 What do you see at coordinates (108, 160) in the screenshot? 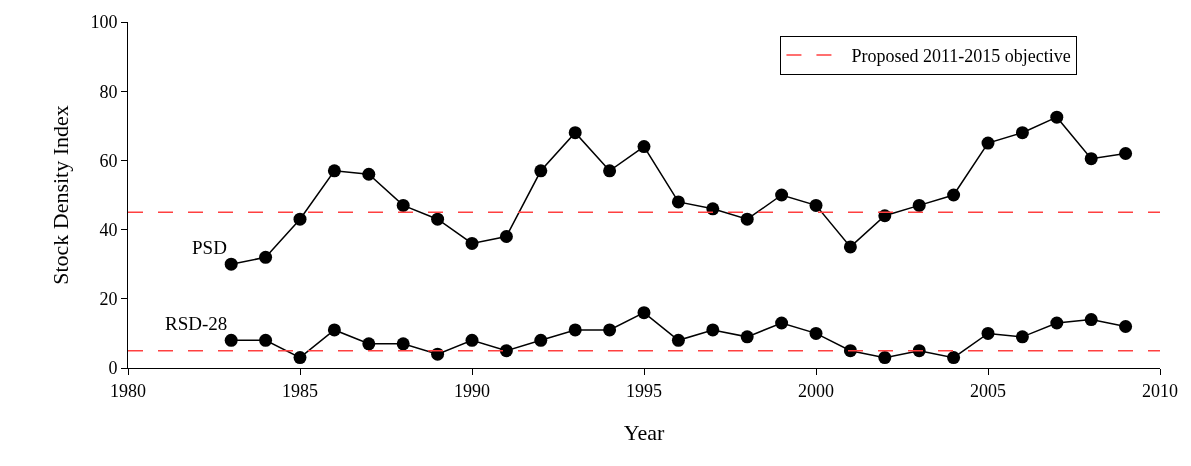
I see `y-tick-label: 60` at bounding box center [108, 160].